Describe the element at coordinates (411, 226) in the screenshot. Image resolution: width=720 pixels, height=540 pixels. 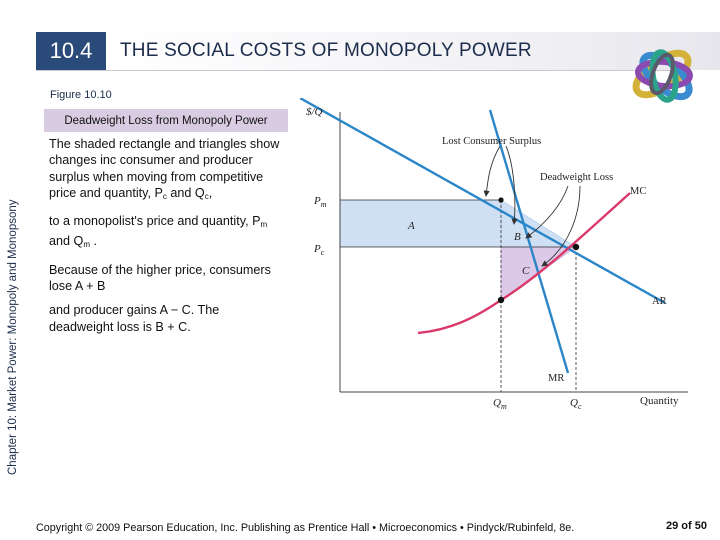
I see `area-a-label: A` at that location.